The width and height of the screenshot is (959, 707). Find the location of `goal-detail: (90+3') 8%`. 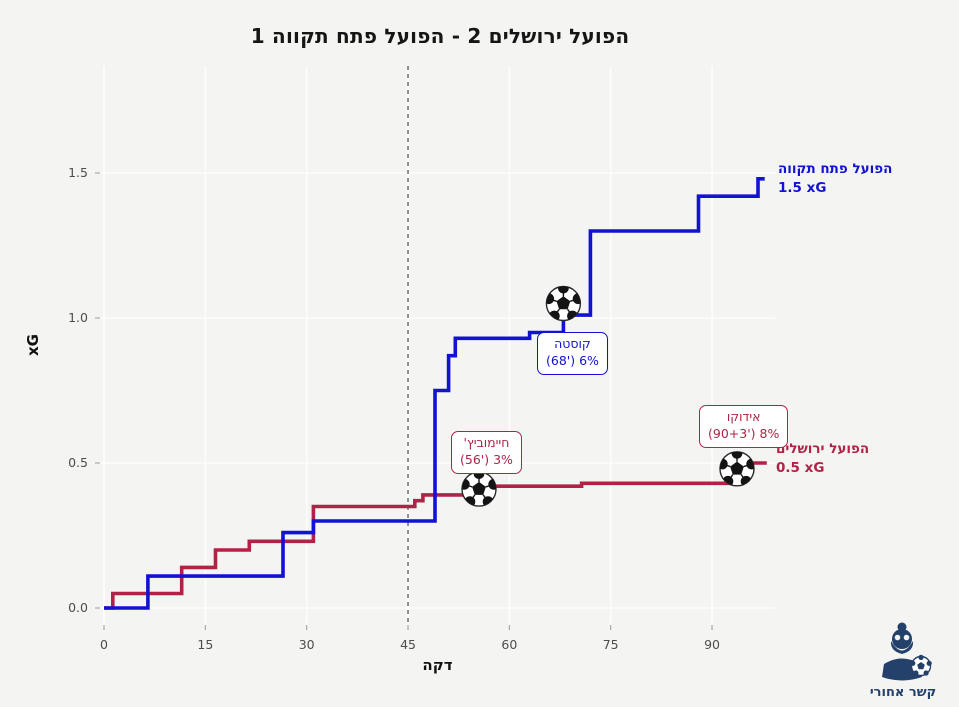

goal-detail: (90+3') 8% is located at coordinates (744, 433).